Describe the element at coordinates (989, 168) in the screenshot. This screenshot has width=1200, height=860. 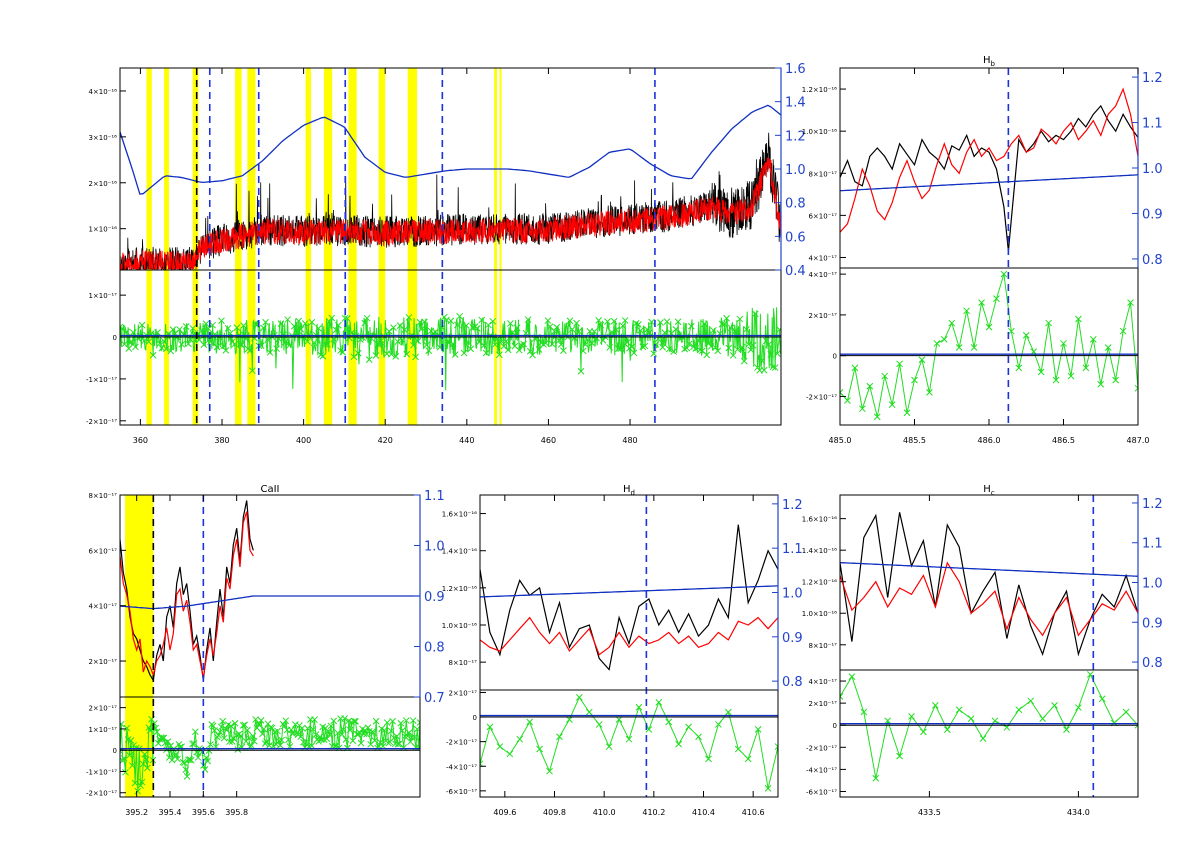
I see `spectrum-frame` at that location.